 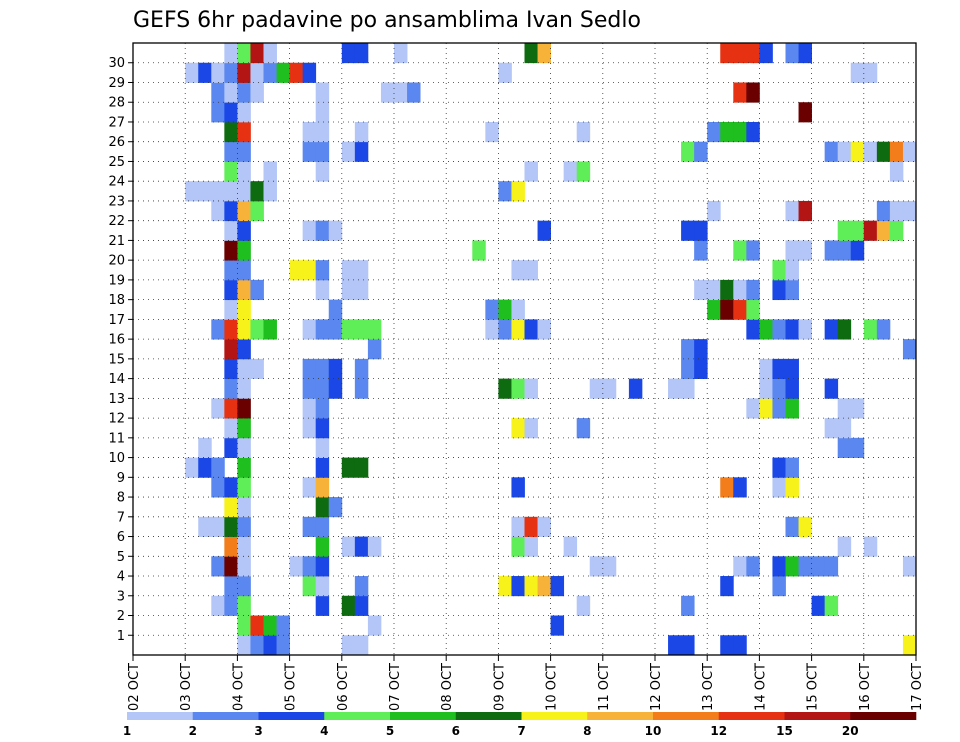 What do you see at coordinates (395, 687) in the screenshot?
I see `x-tick-label: 07 OCT` at bounding box center [395, 687].